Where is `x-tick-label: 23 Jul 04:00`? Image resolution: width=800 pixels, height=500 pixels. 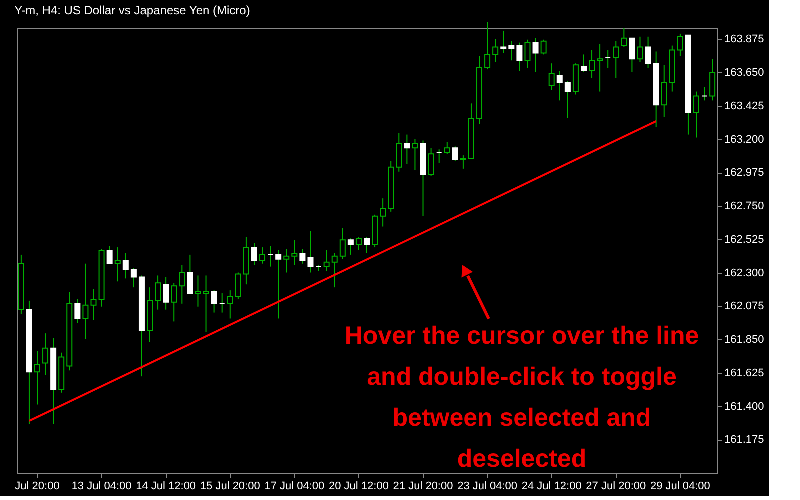
x-tick-label: 23 Jul 04:00 is located at coordinates (488, 486).